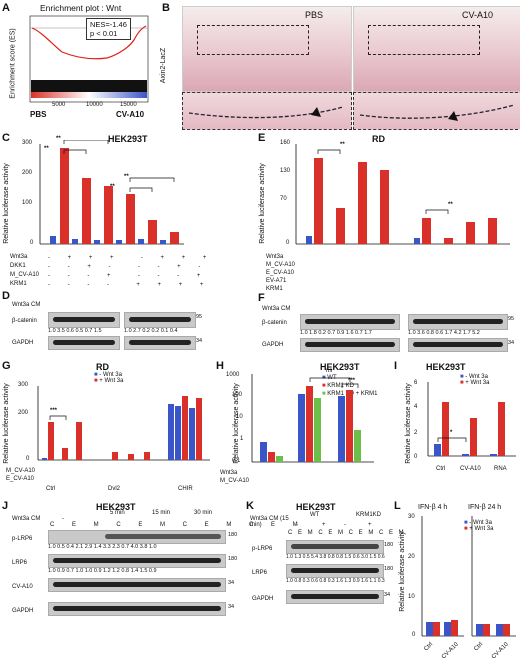 Image resolution: width=520 pixels, height=670 pixels. What do you see at coordinates (500, 651) in the screenshot?
I see `l-group-3: CV-A10` at bounding box center [500, 651].